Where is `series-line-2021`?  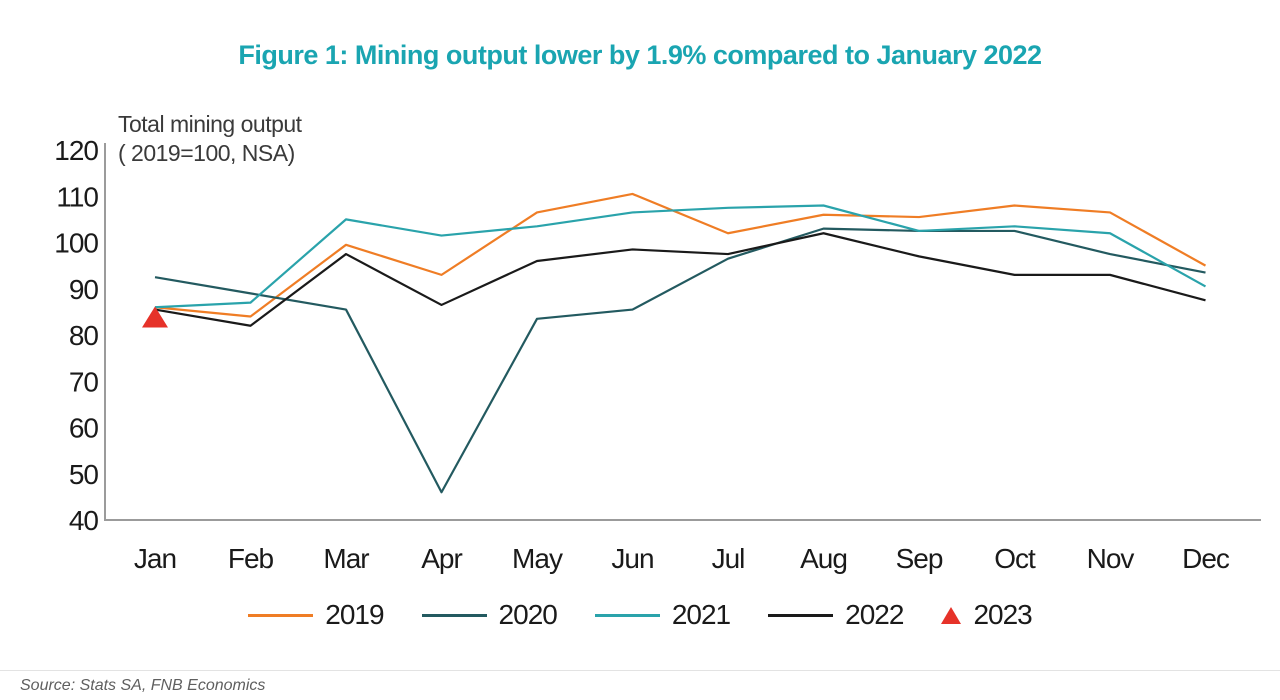 series-line-2021 is located at coordinates (680, 256).